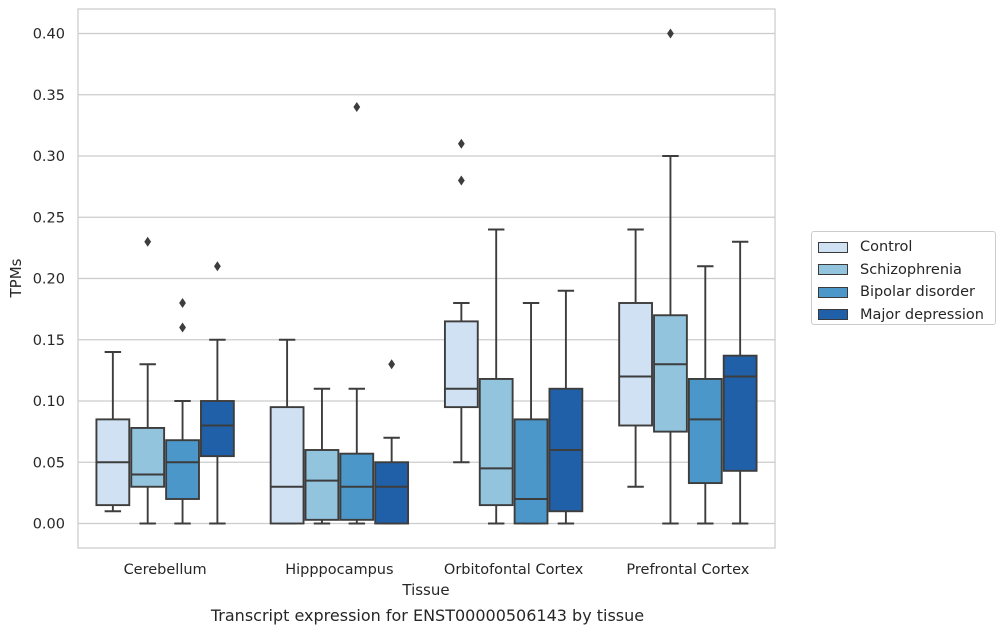 The image size is (1007, 634). Describe the element at coordinates (49, 35) in the screenshot. I see `y-tick-label: 0.40` at that location.